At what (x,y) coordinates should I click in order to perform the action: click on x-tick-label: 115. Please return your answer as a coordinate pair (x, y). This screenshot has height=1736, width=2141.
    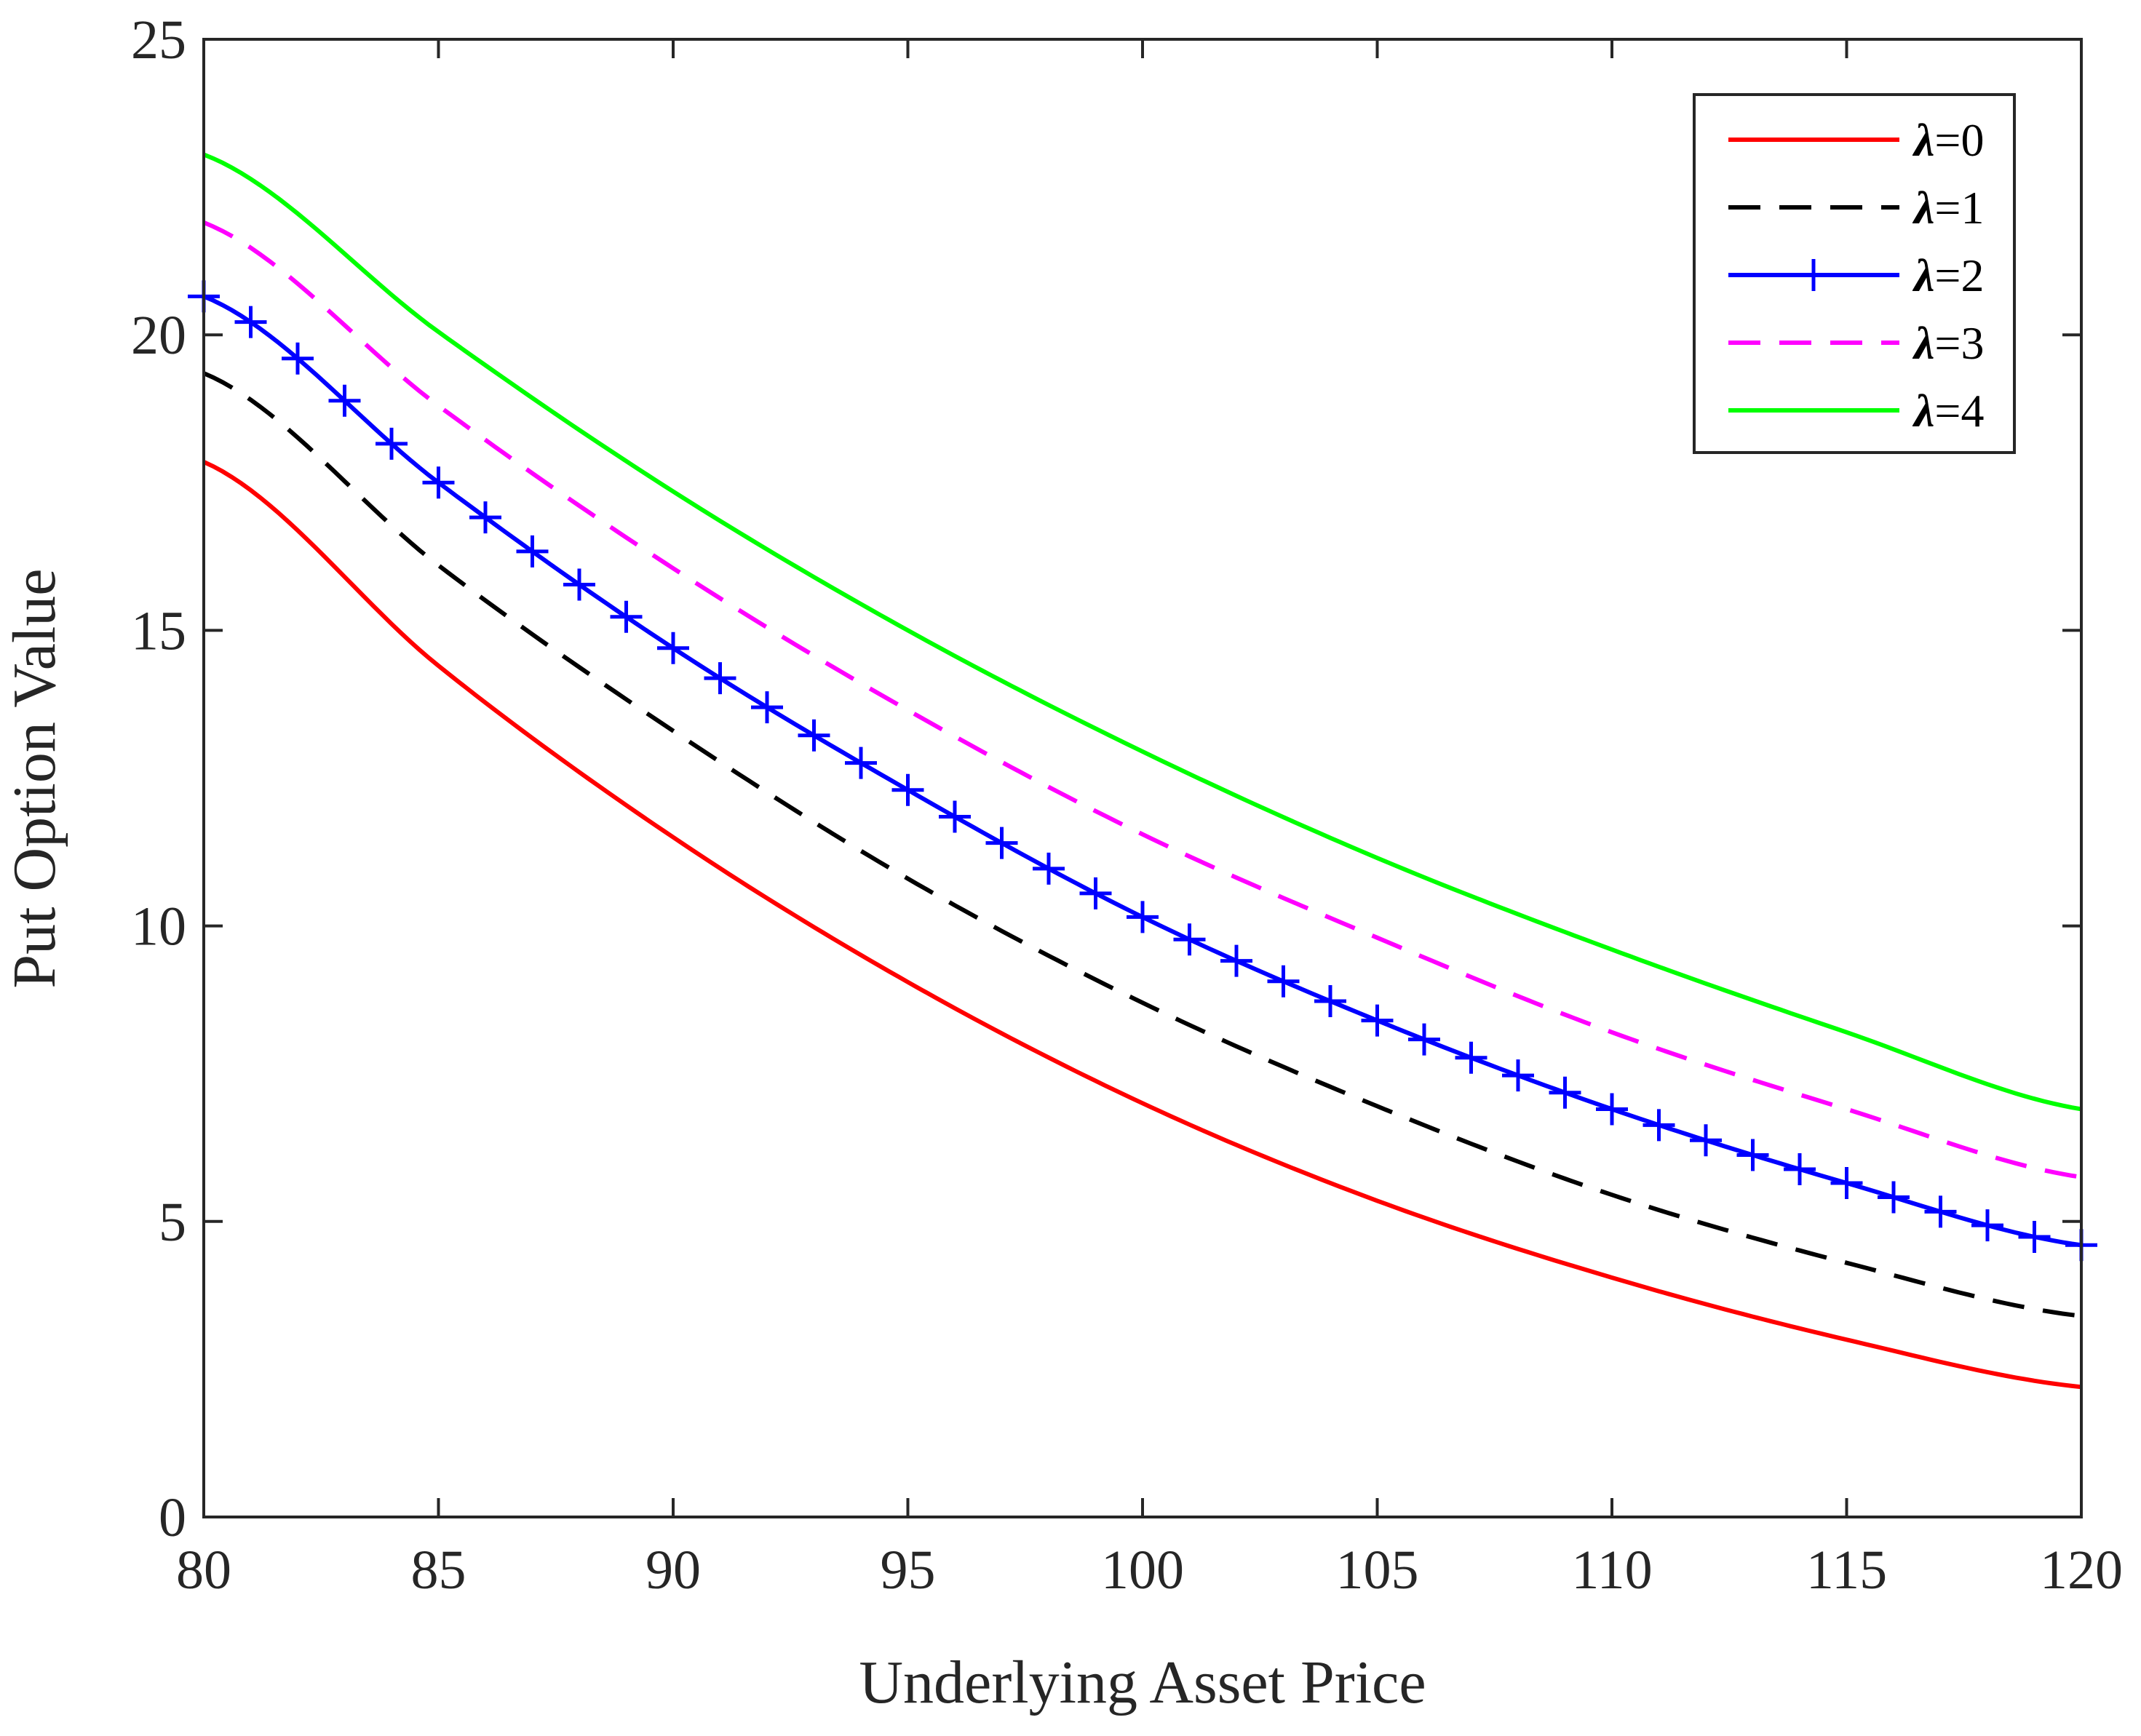
    Looking at the image, I should click on (1846, 1570).